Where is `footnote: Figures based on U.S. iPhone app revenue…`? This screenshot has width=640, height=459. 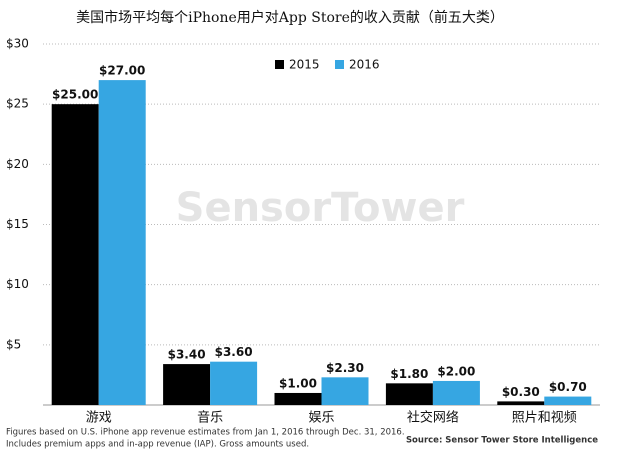
footnote: Figures based on U.S. iPhone app revenue… is located at coordinates (205, 433).